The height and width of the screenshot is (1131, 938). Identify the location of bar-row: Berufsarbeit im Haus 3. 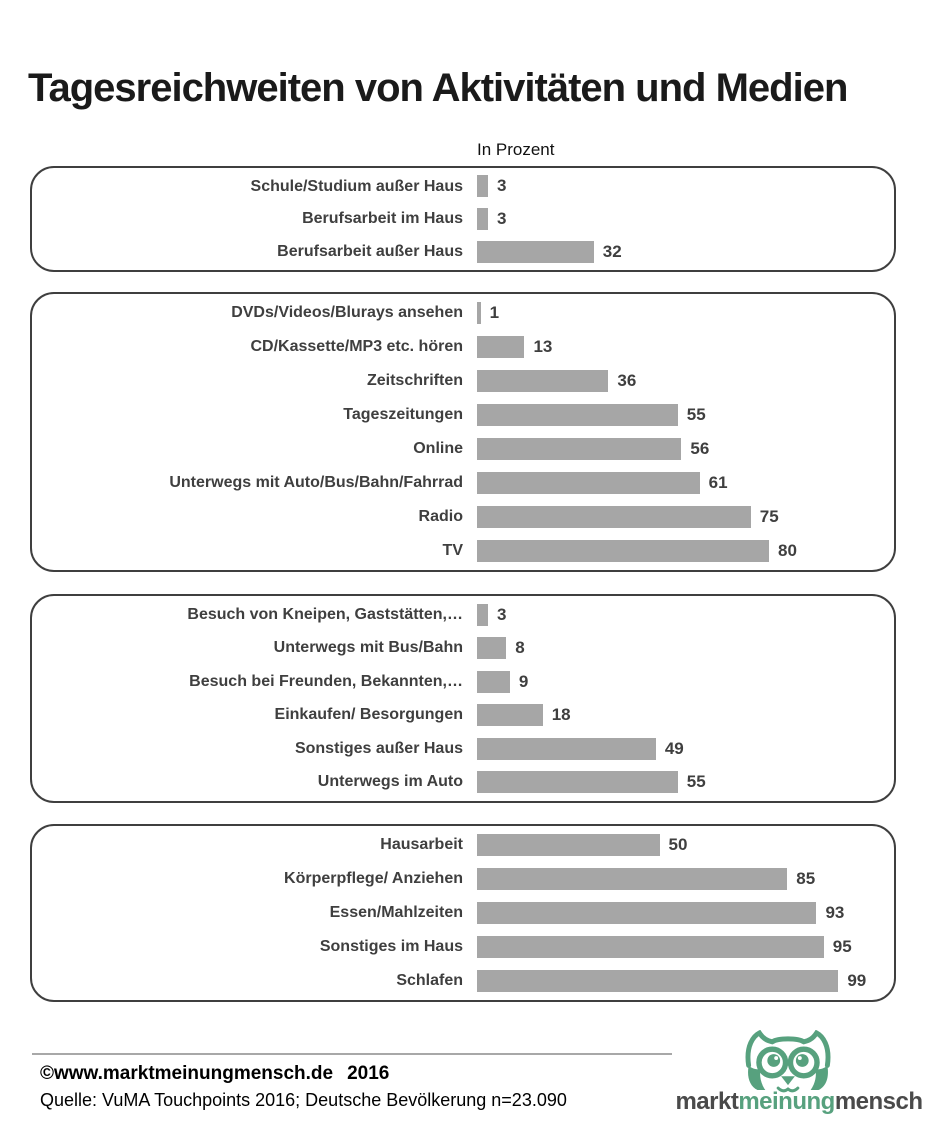
(463, 219).